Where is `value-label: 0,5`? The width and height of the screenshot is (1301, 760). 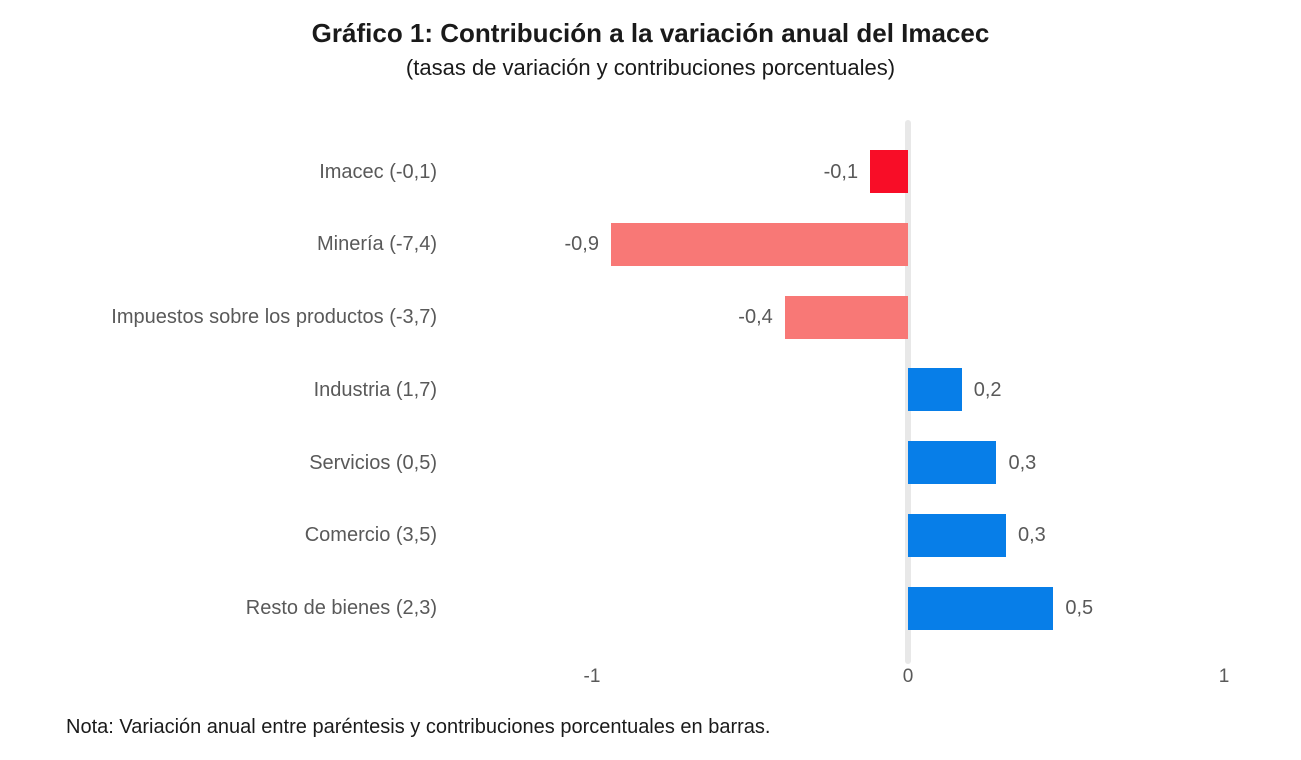 value-label: 0,5 is located at coordinates (1079, 608).